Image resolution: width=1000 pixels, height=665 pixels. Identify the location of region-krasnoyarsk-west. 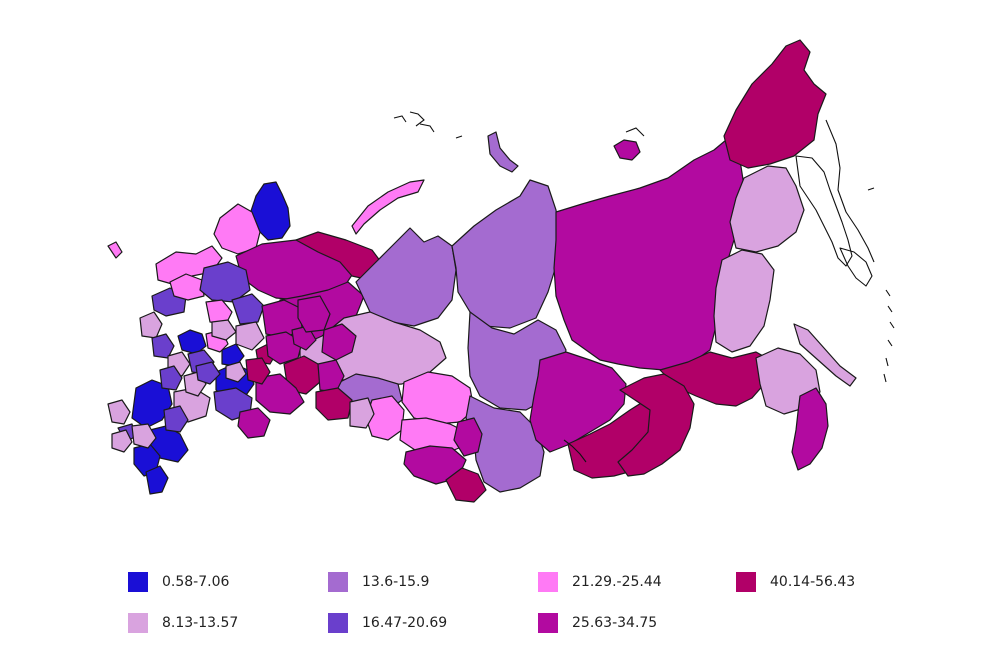
(506, 254).